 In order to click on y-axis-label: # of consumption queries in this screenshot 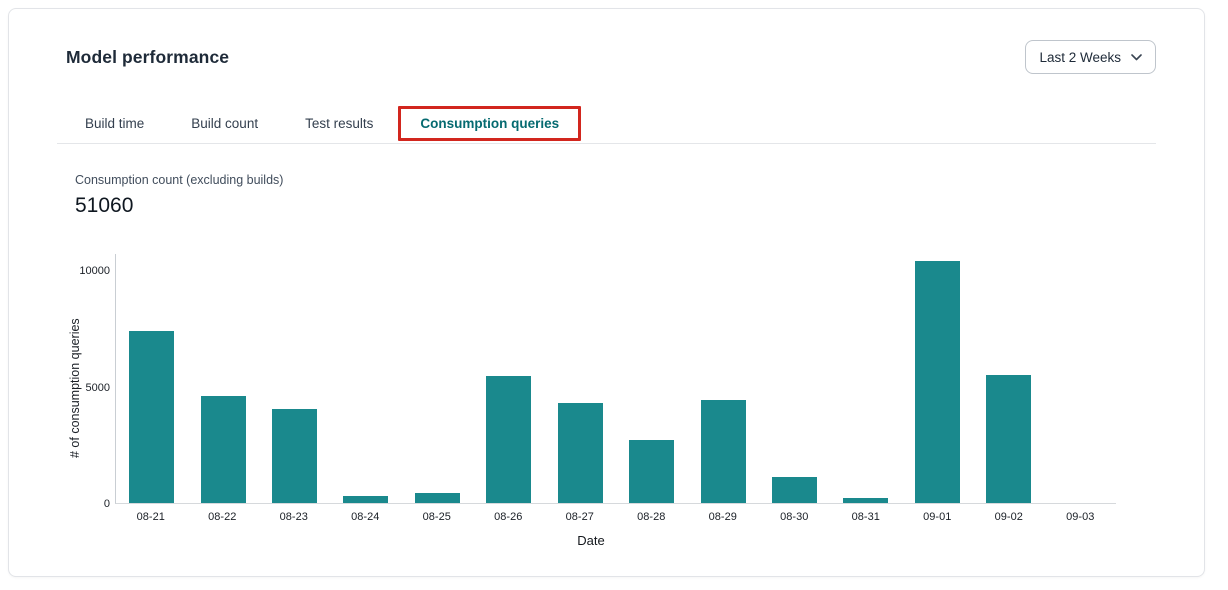, I will do `click(75, 388)`.